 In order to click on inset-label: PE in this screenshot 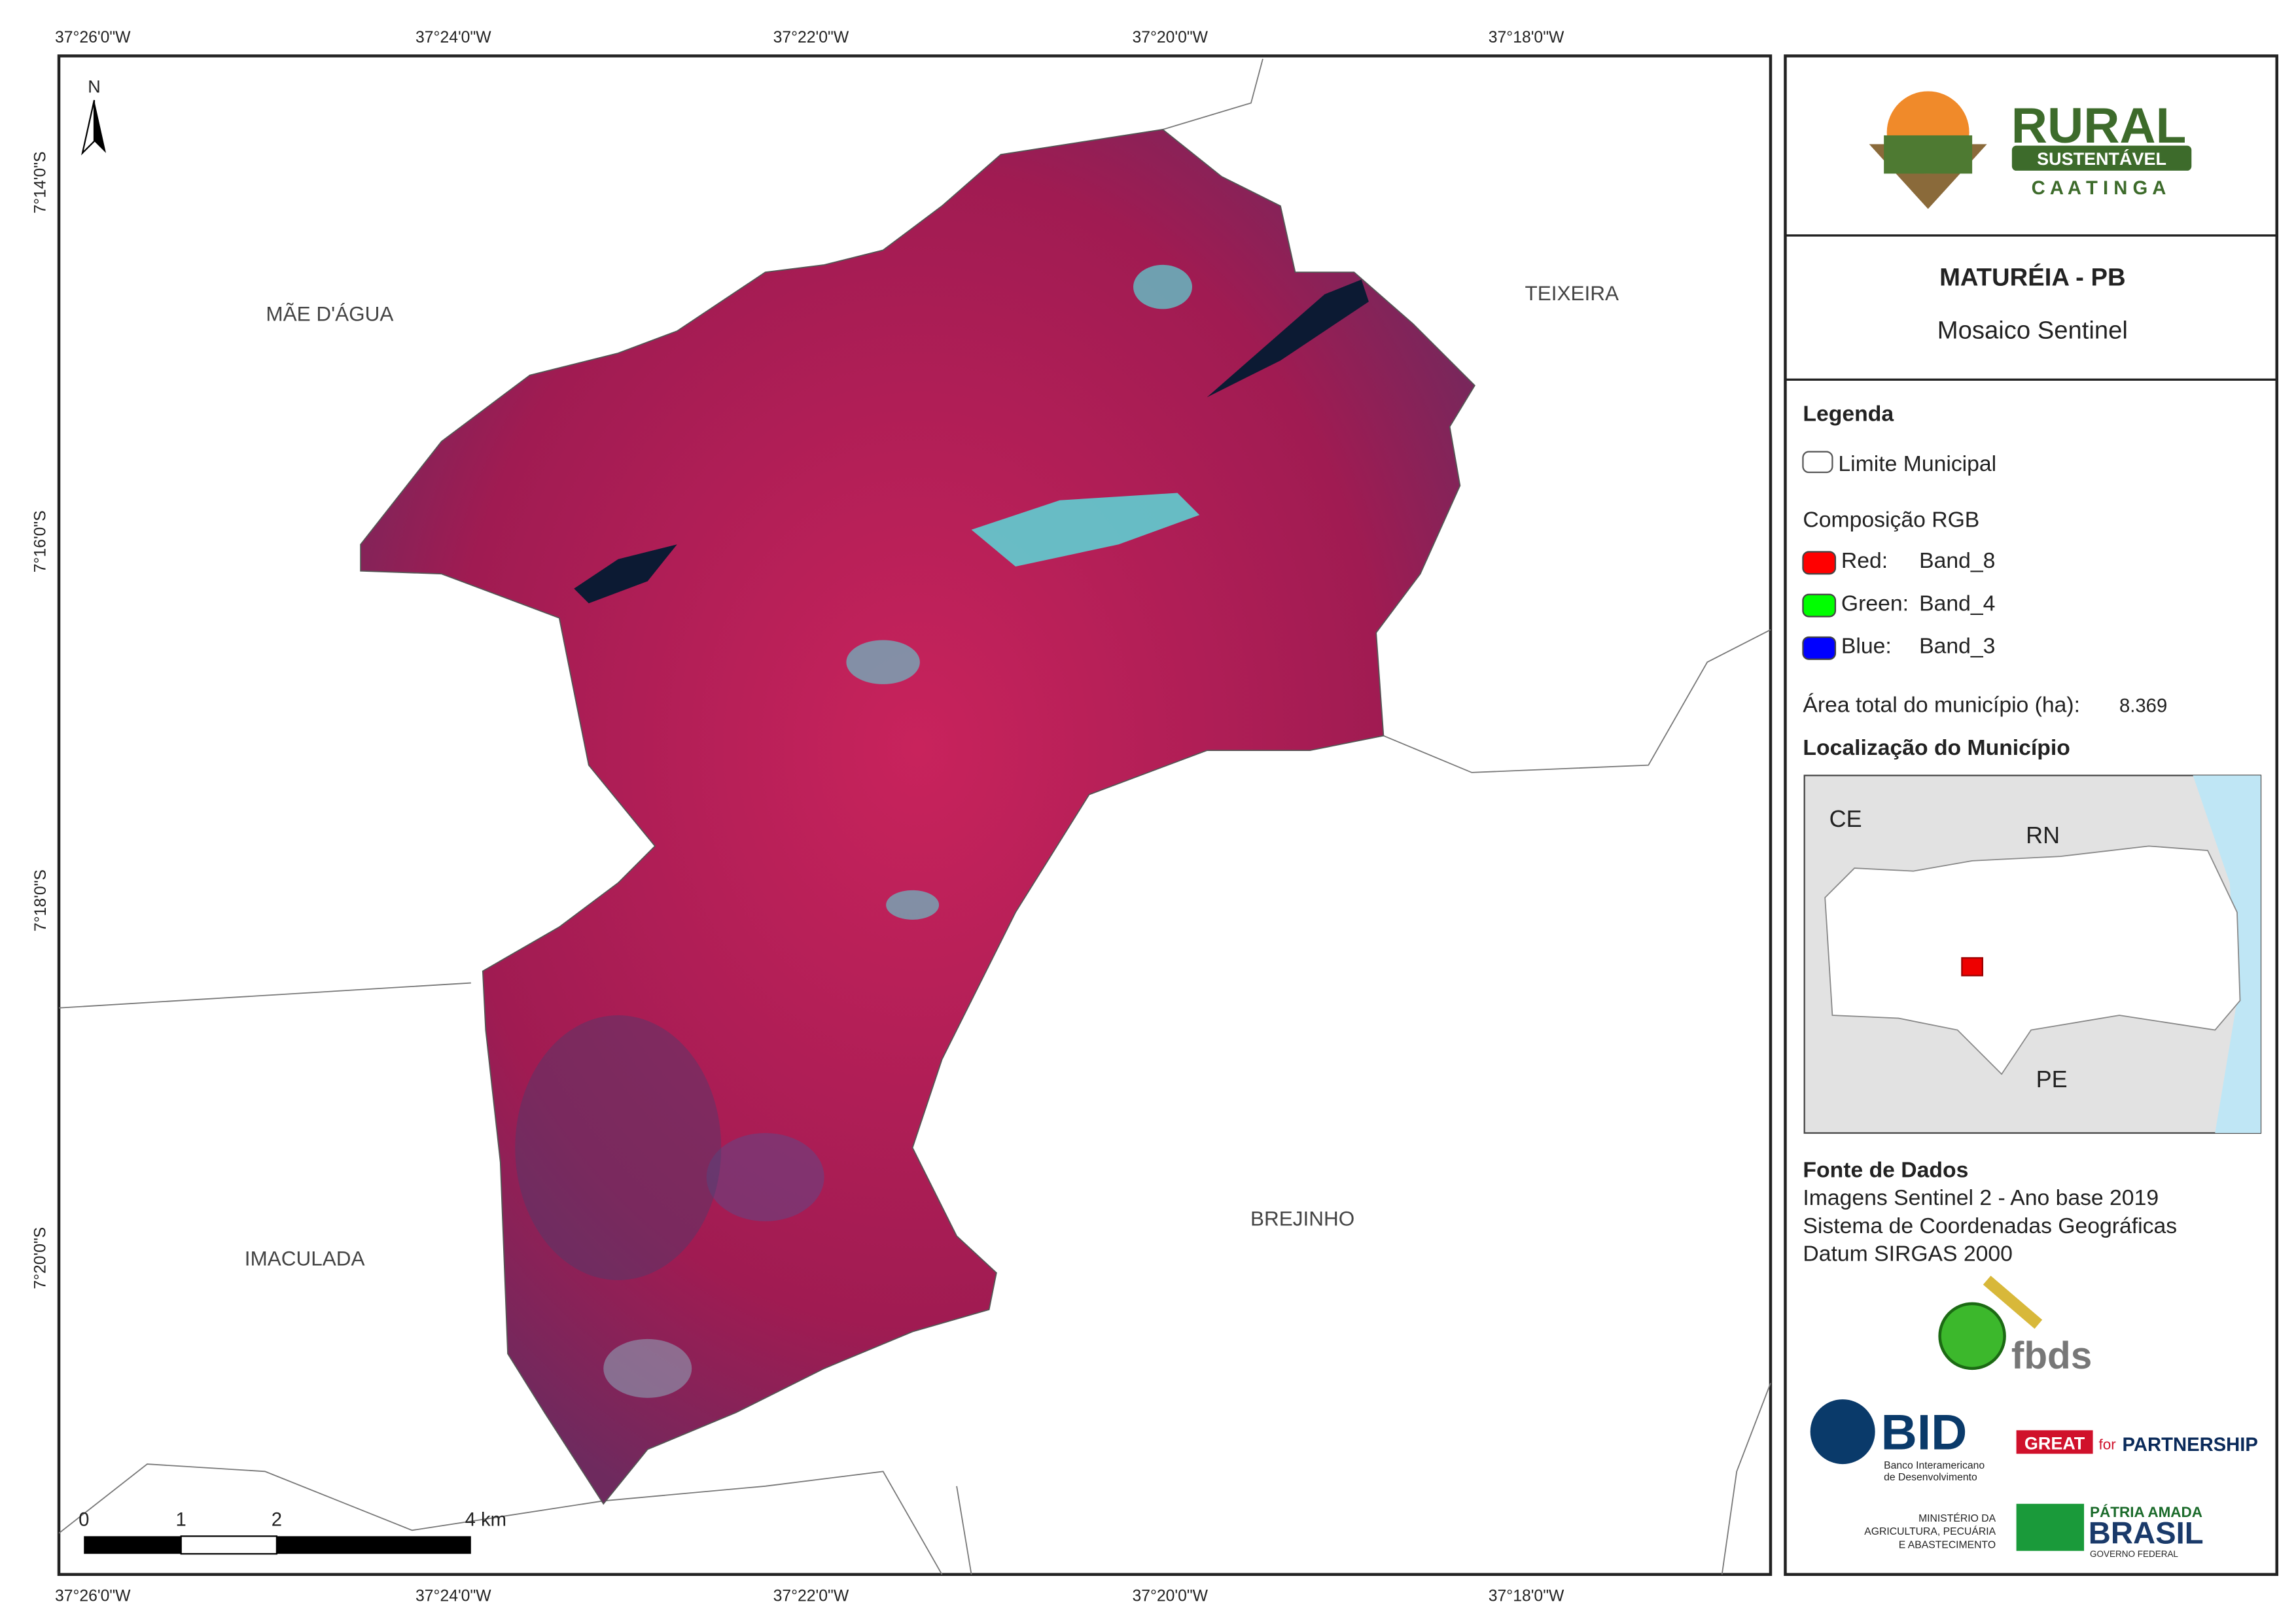, I will do `click(2052, 1079)`.